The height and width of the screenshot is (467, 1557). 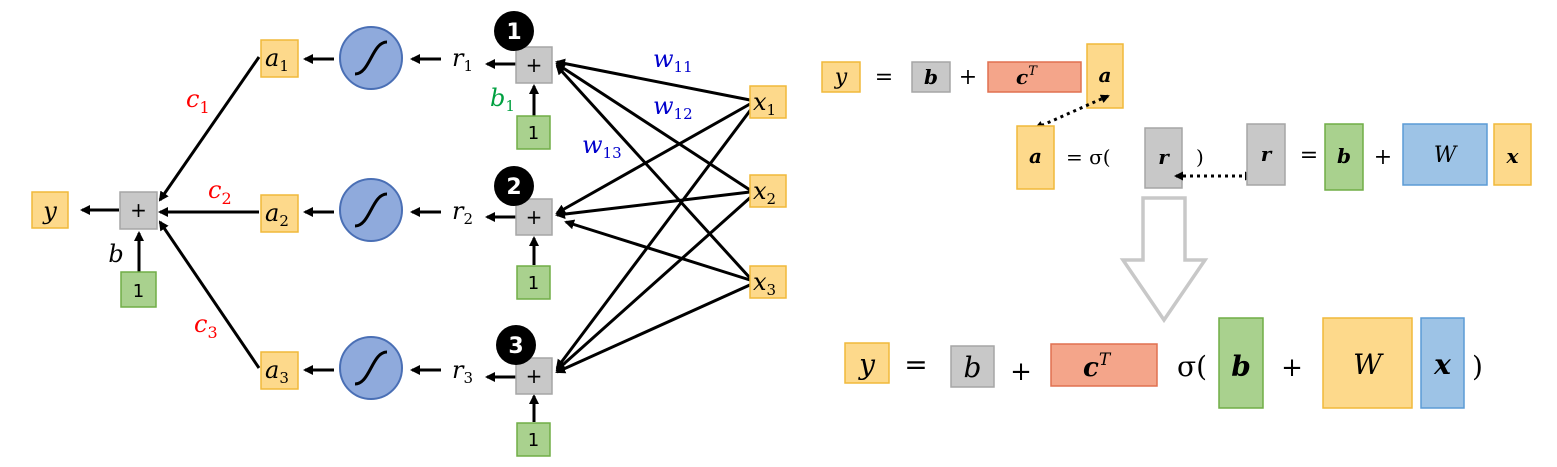 I want to click on output-sum-node: +, so click(x=138, y=210).